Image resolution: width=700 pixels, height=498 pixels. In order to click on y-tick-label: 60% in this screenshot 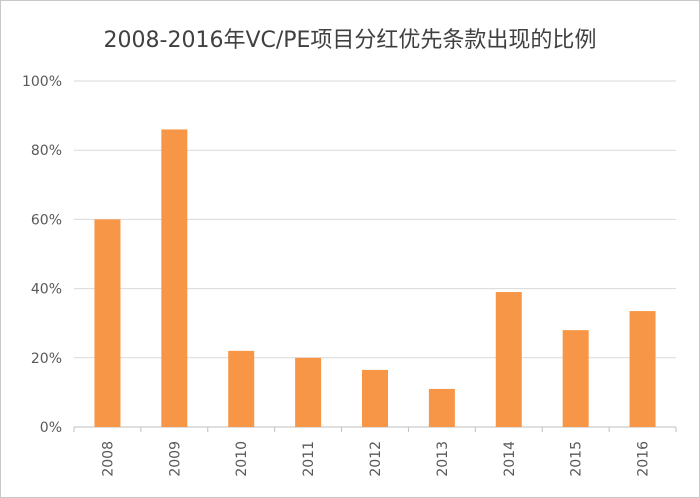, I will do `click(46, 220)`.